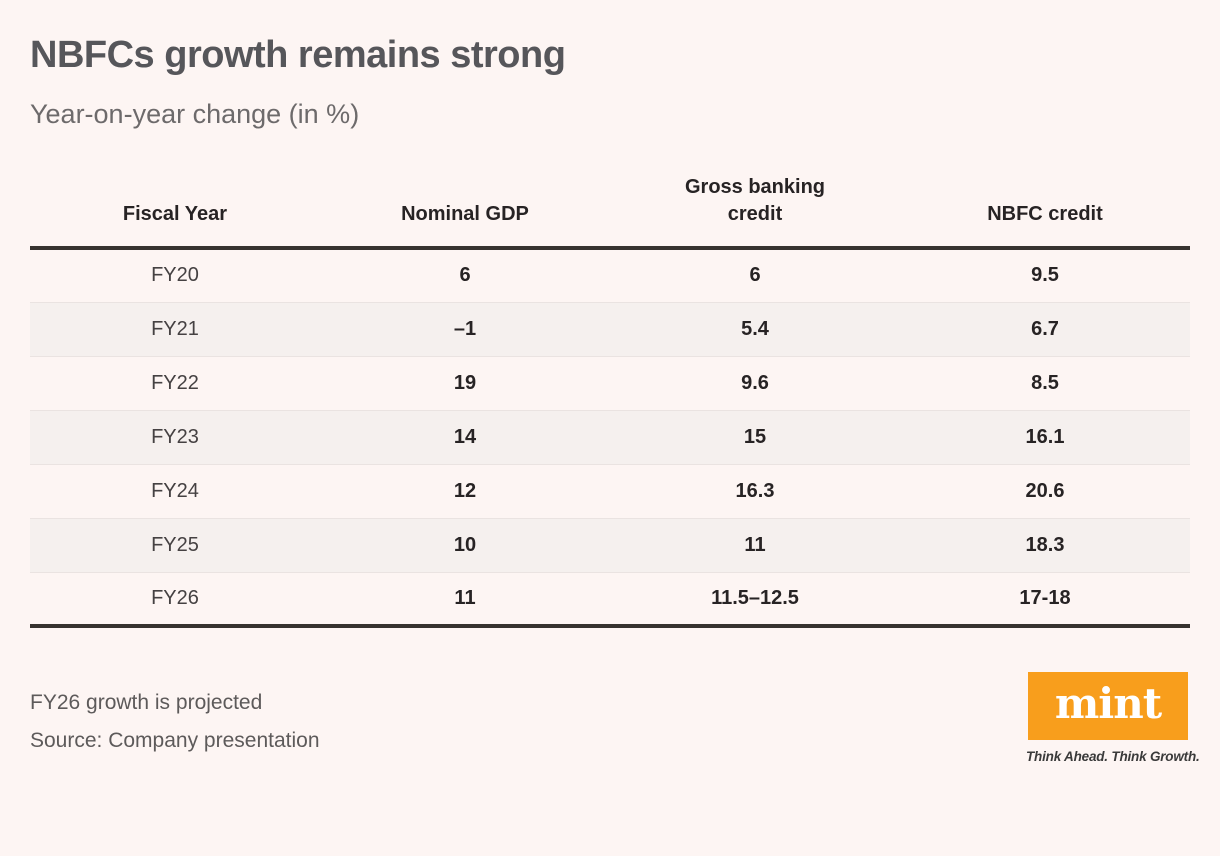 The width and height of the screenshot is (1220, 856). I want to click on value-cell: 5.4, so click(755, 329).